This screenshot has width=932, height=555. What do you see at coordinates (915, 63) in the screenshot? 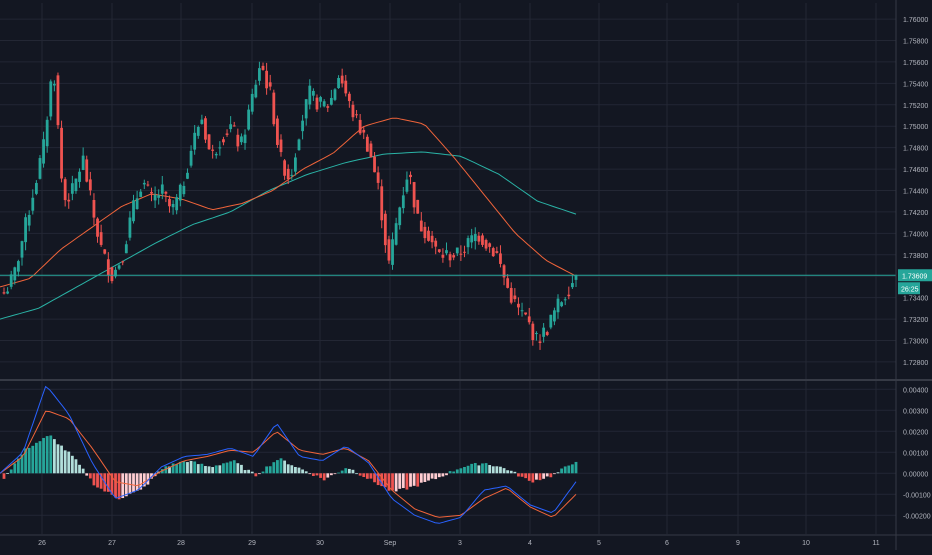
I see `price-axis-tick: 1.75600` at bounding box center [915, 63].